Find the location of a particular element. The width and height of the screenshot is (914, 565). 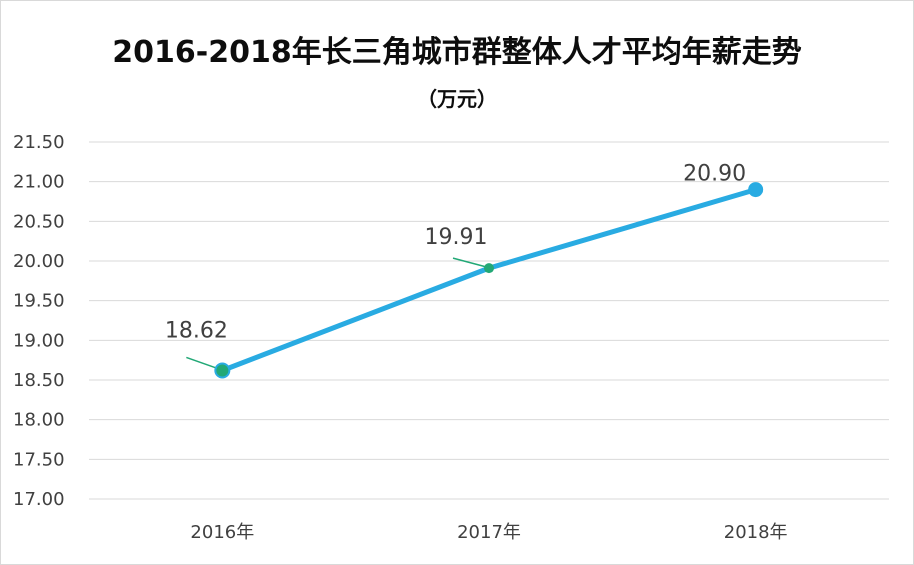

chart-subtitle: （万元） is located at coordinates (457, 99).